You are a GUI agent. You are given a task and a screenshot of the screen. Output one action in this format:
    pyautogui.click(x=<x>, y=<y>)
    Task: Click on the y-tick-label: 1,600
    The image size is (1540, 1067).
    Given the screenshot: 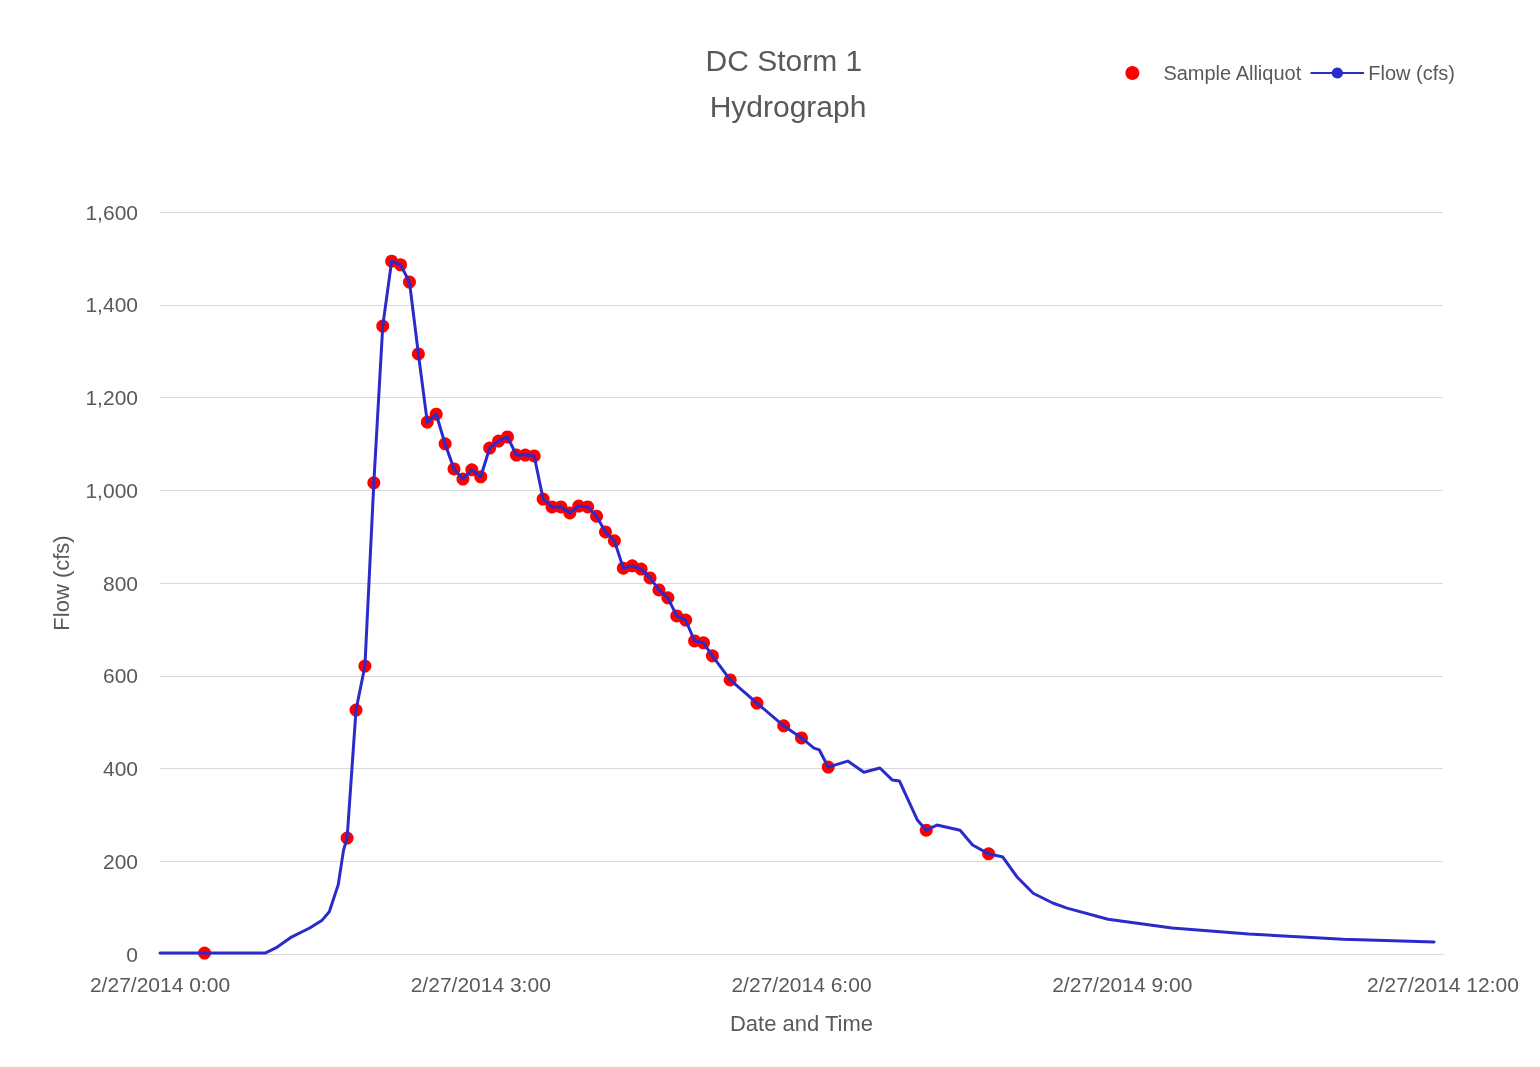 What is the action you would take?
    pyautogui.click(x=111, y=212)
    